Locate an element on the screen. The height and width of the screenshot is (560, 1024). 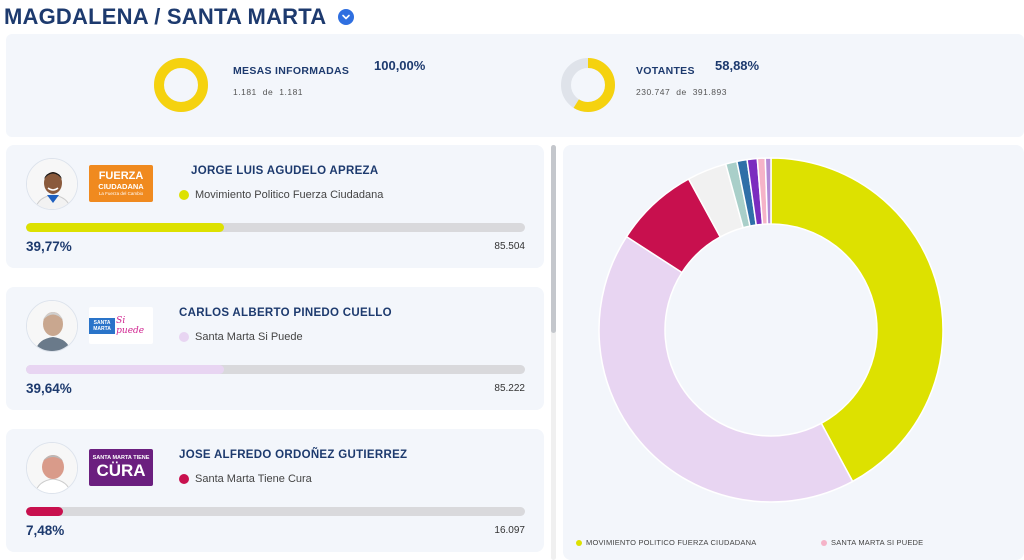
votantes-progress-ring is located at coordinates (588, 85).